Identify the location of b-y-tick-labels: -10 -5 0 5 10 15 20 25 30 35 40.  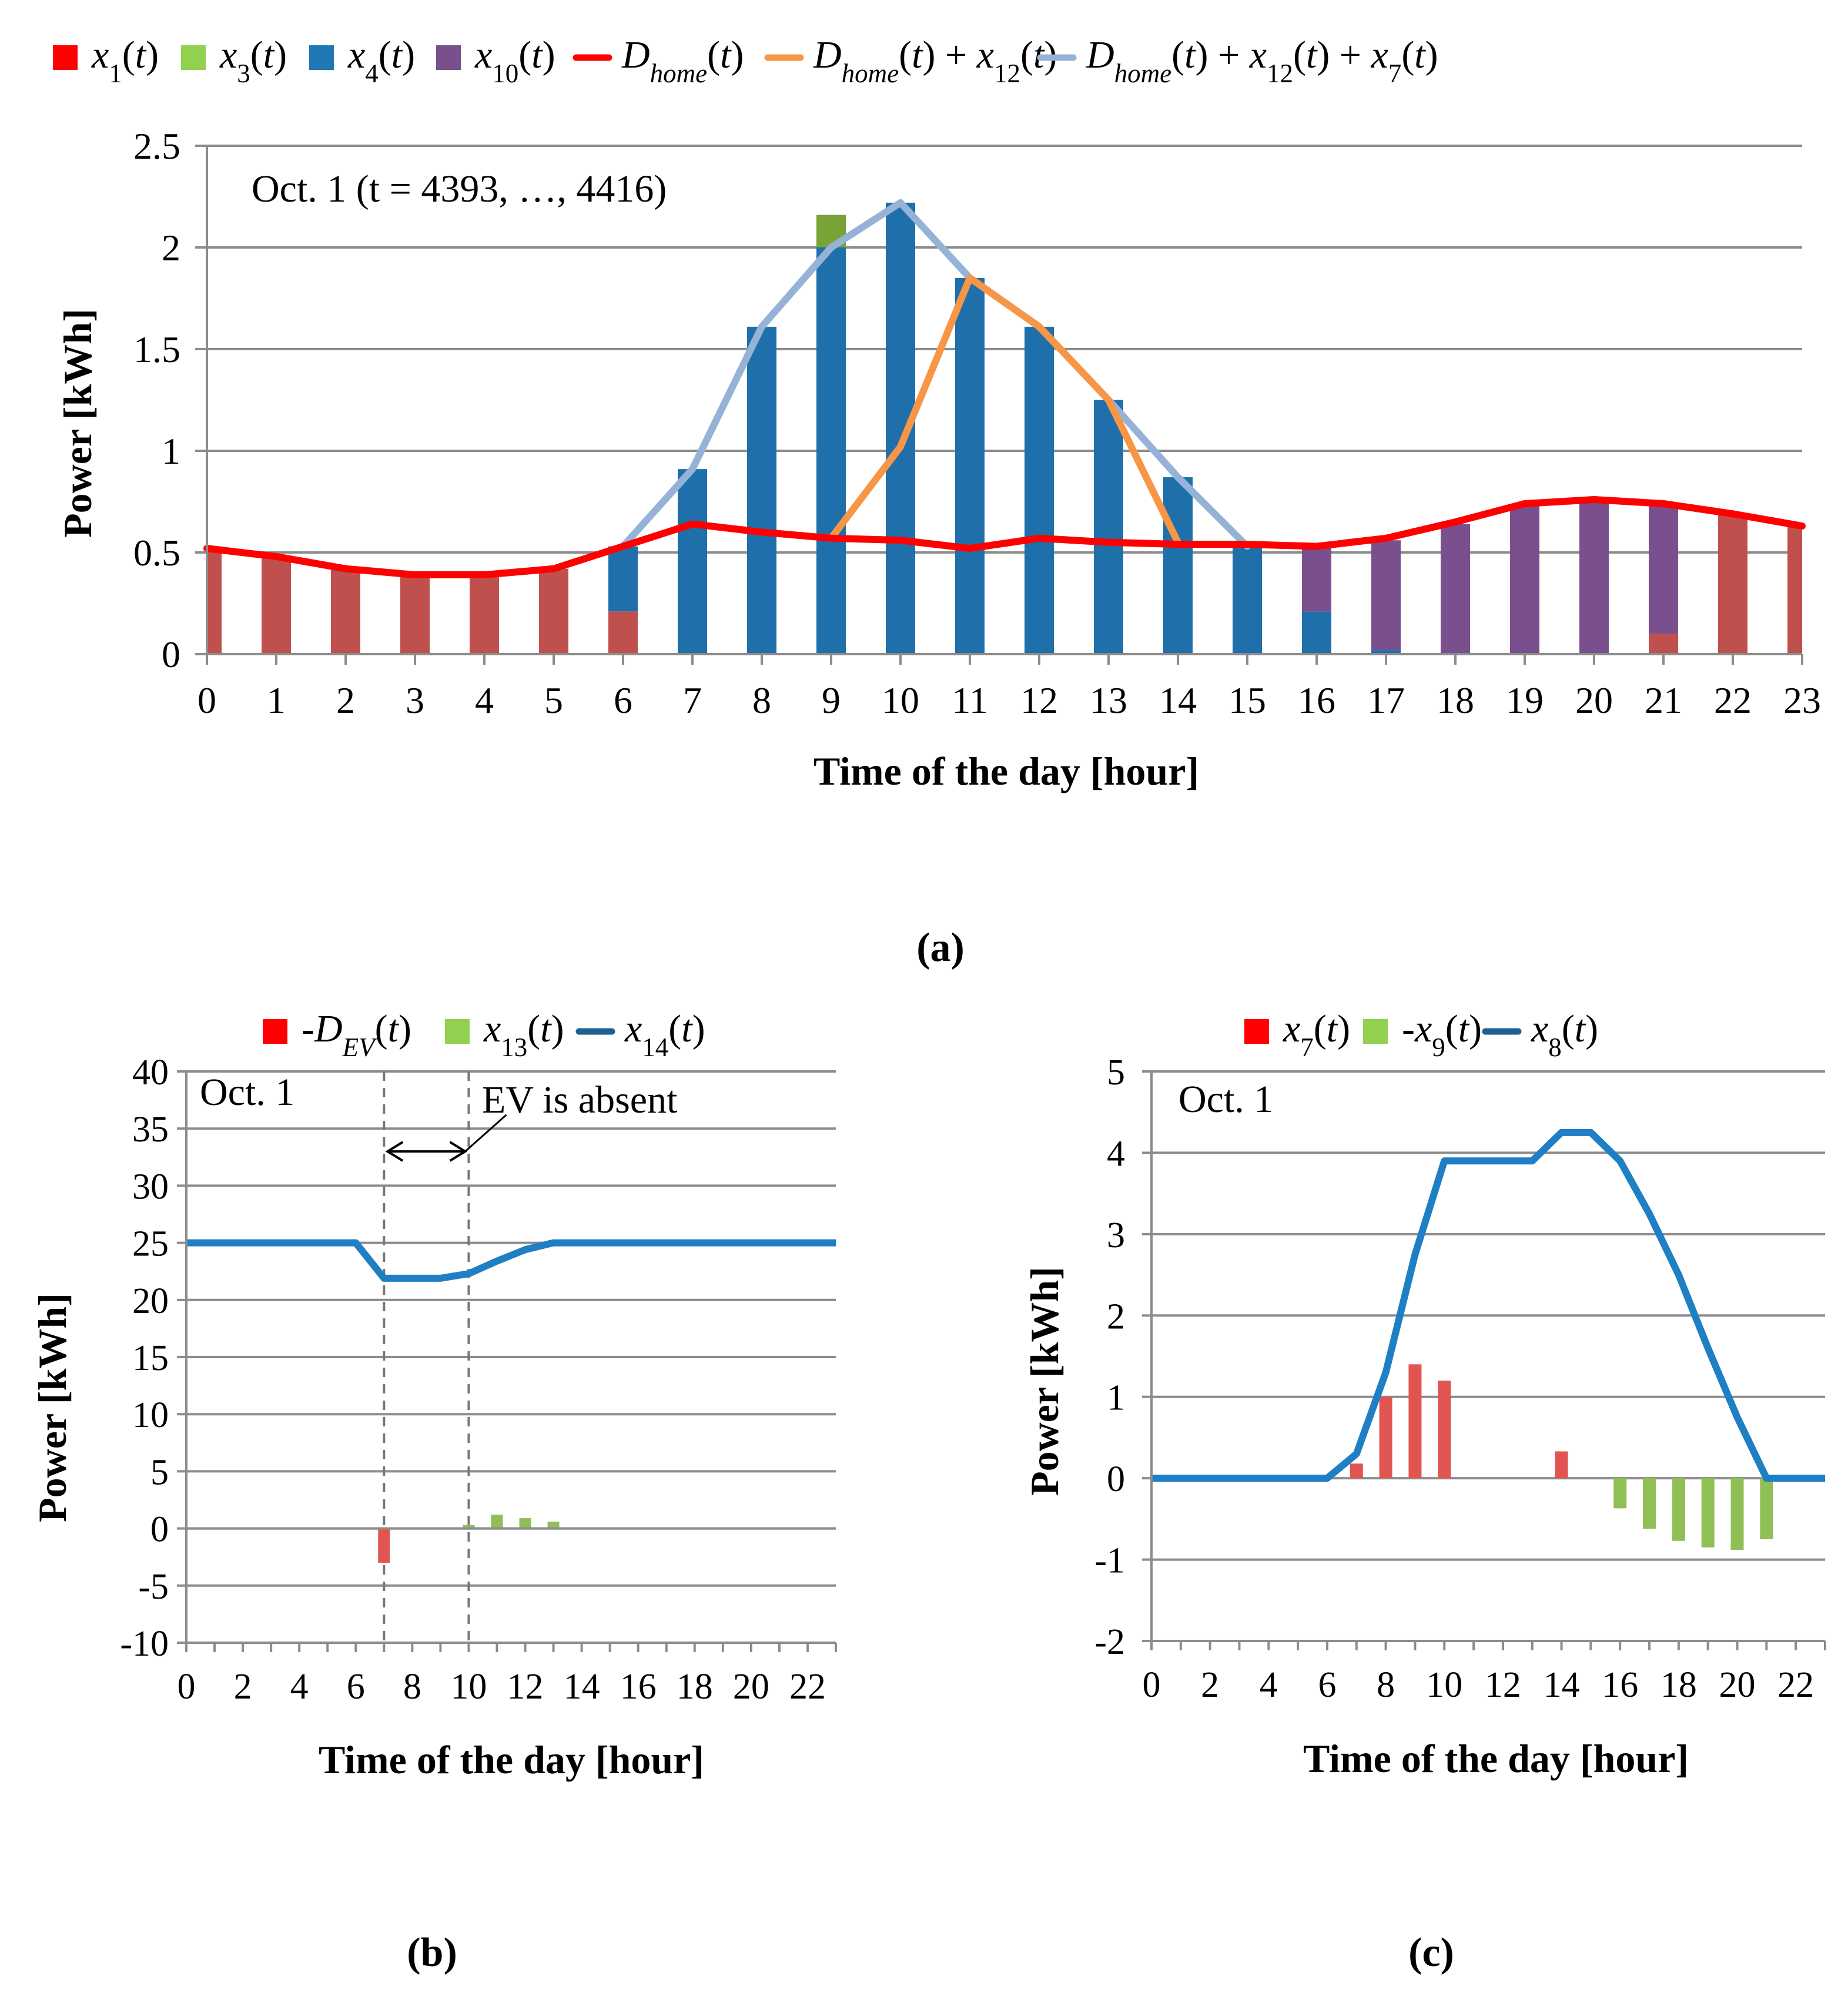
(144, 1358).